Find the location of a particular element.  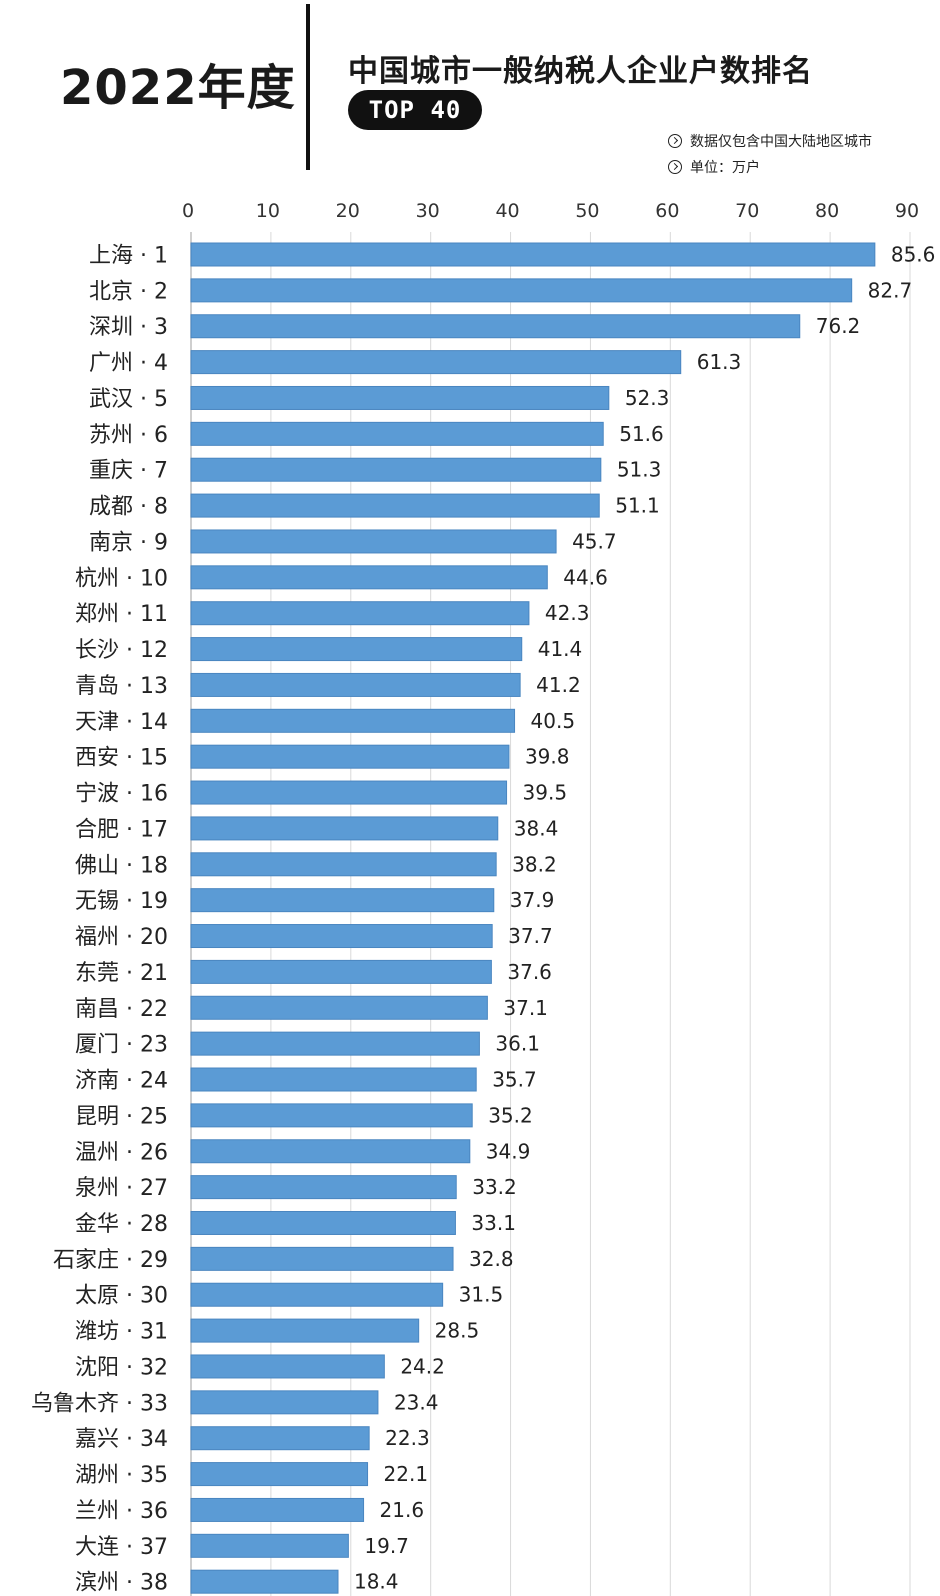

category-label: 兰州 · 36 is located at coordinates (121, 1511).